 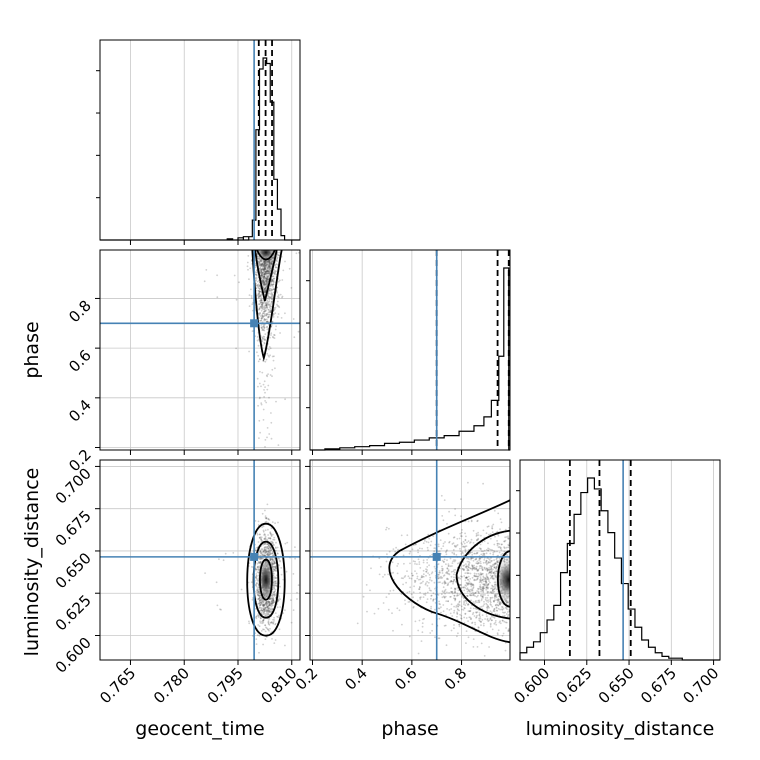 What do you see at coordinates (80, 411) in the screenshot?
I see `y-tick-label: 0.4` at bounding box center [80, 411].